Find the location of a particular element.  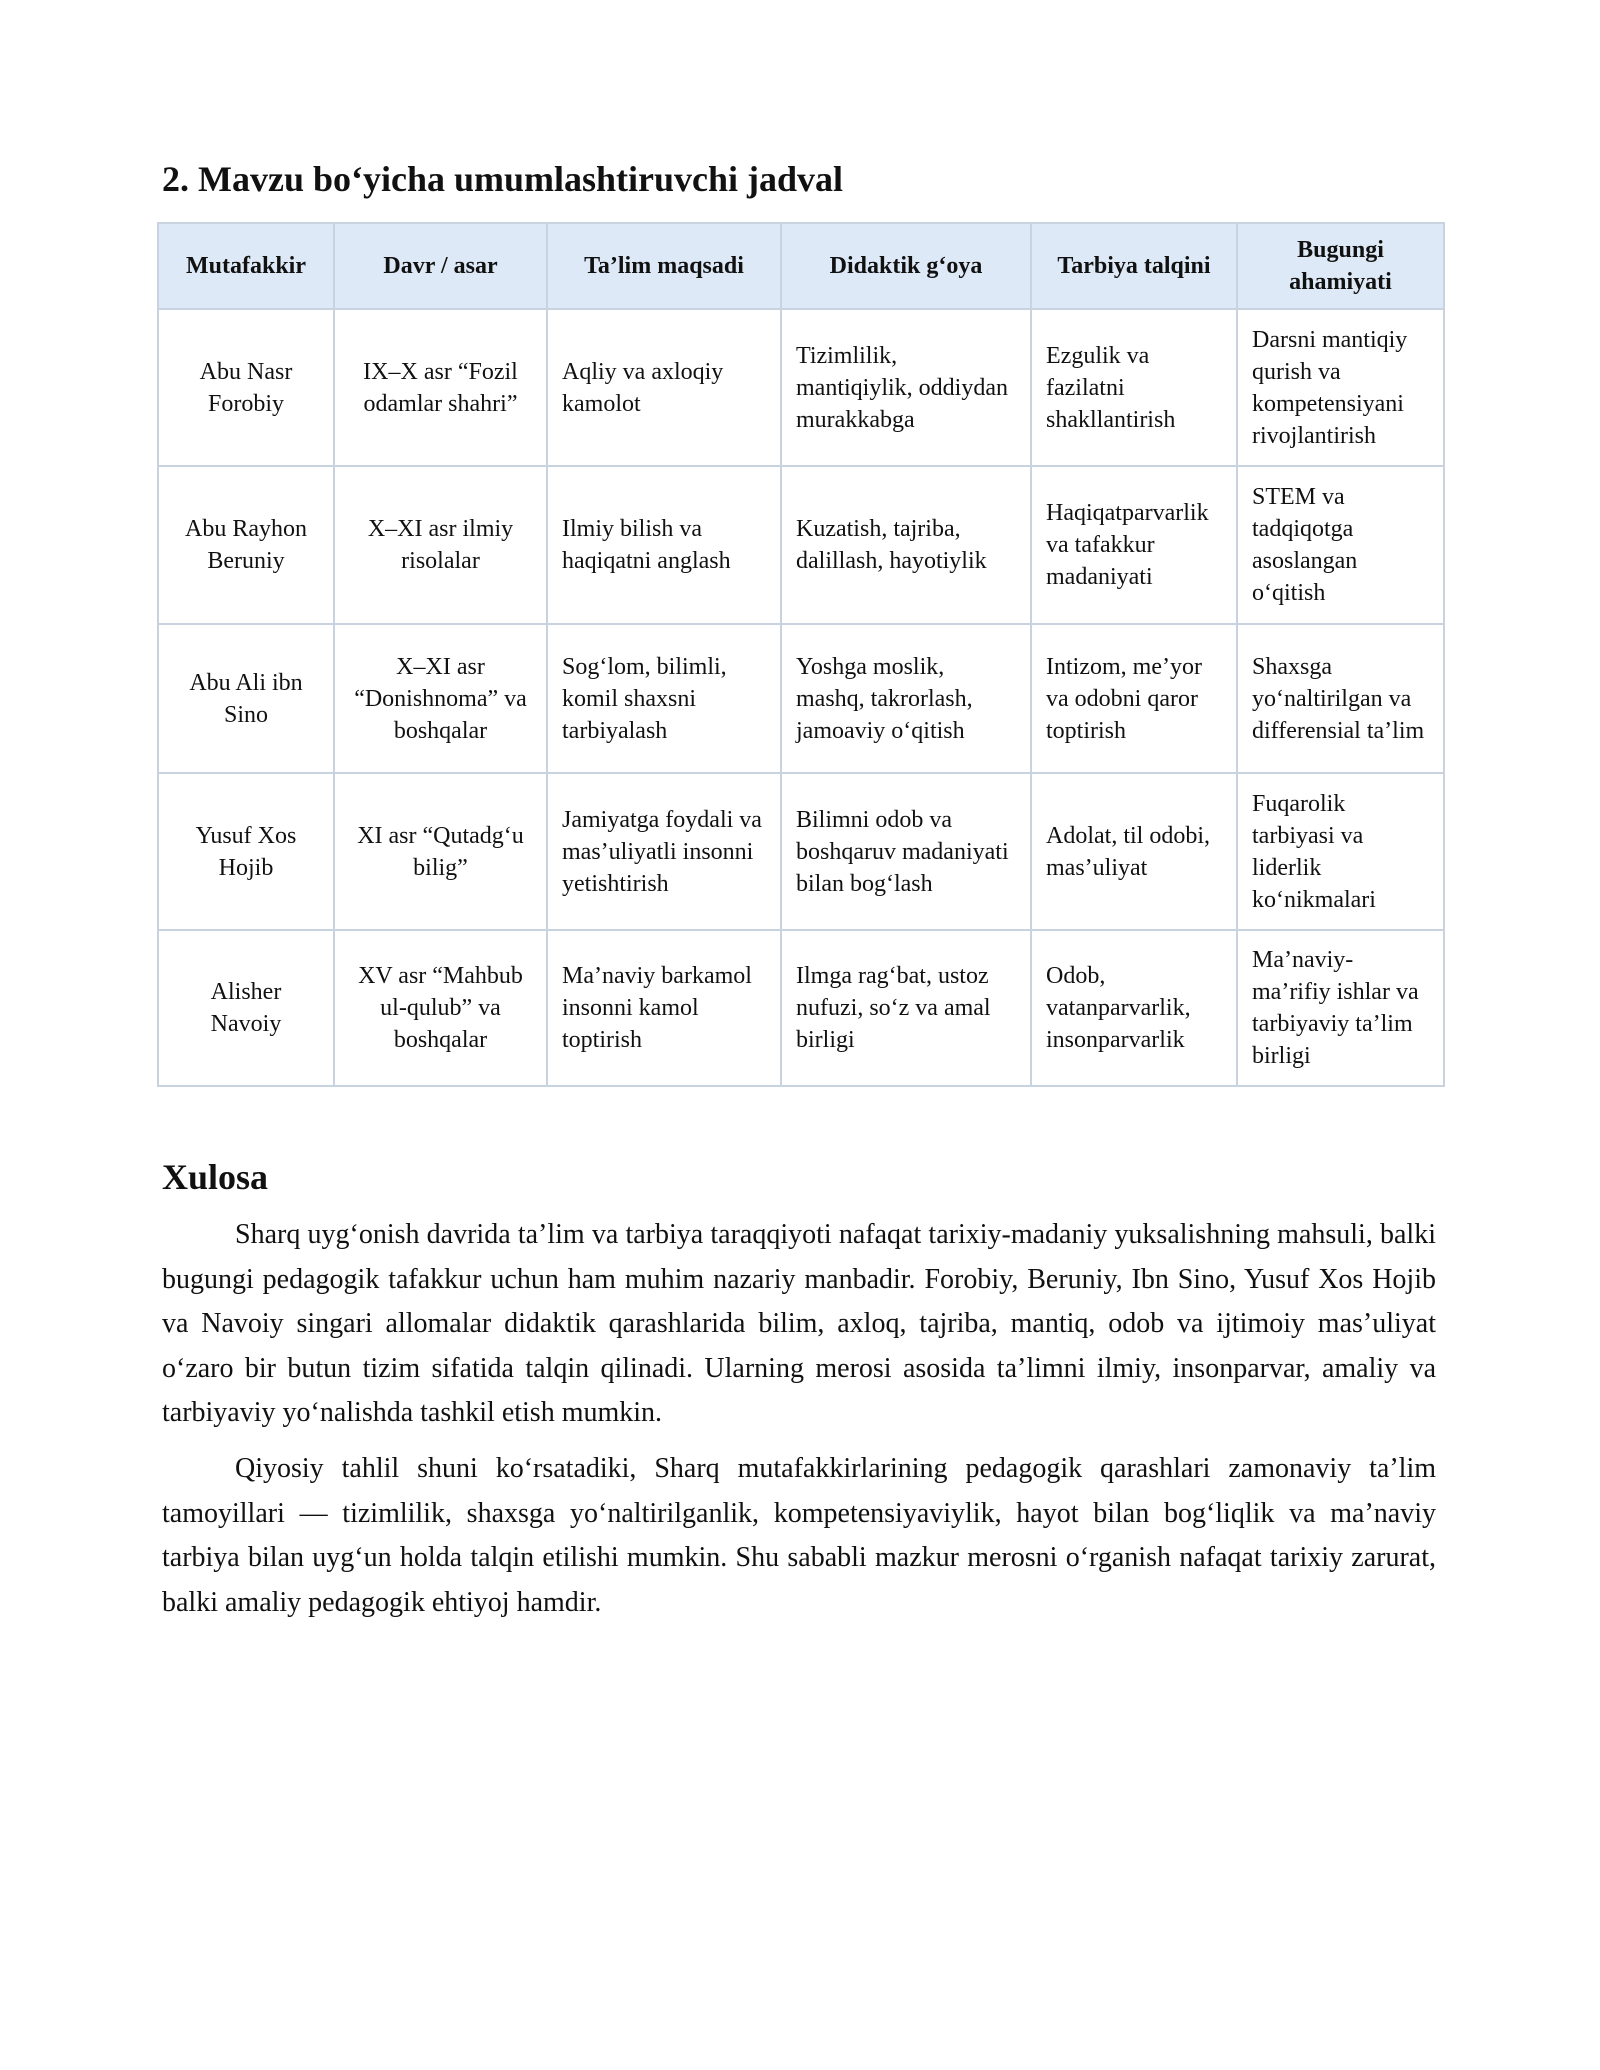

table-cell: Abu Nasr Forobiy is located at coordinates (246, 387).